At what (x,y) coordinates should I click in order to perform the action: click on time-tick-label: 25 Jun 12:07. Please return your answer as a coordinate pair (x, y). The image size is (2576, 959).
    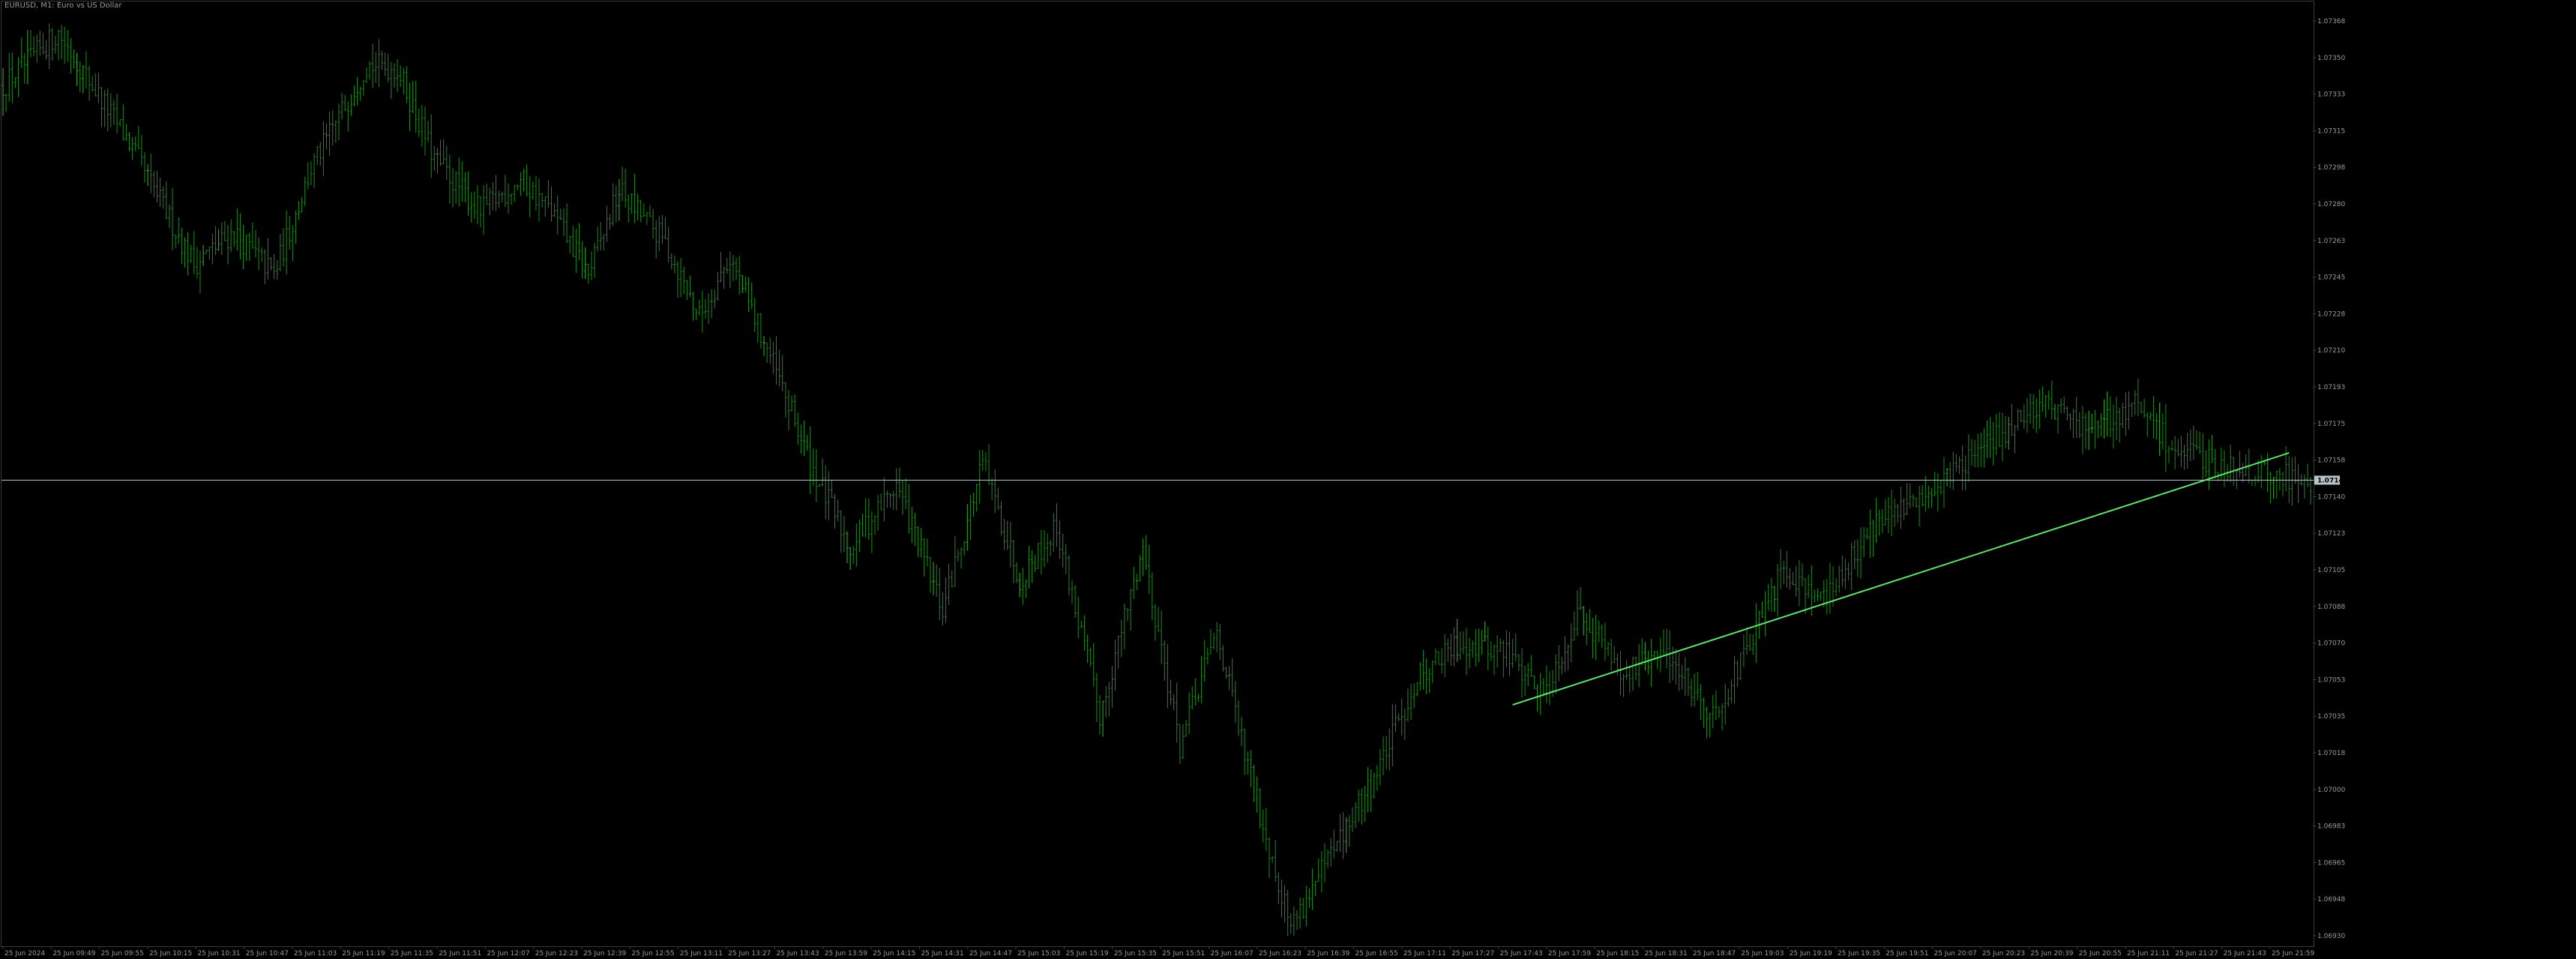
    Looking at the image, I should click on (508, 954).